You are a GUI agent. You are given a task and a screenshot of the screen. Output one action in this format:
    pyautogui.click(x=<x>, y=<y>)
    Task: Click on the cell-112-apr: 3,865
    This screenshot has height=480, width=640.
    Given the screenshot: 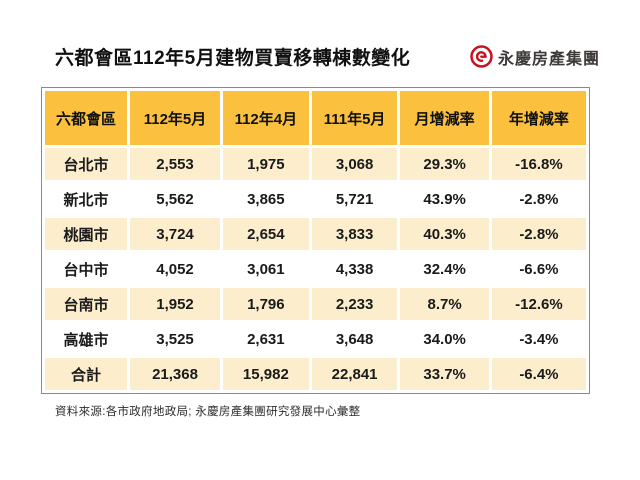 What is the action you would take?
    pyautogui.click(x=265, y=199)
    